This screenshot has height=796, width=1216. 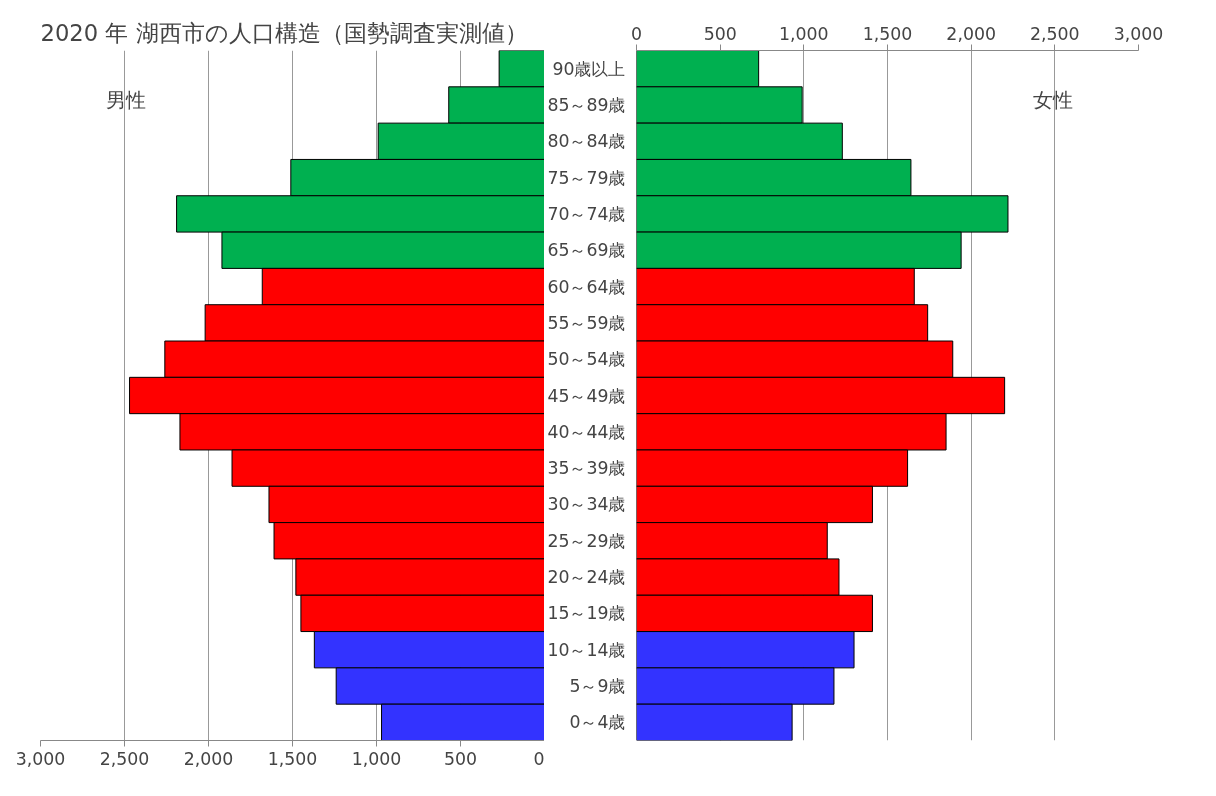 What do you see at coordinates (597, 722) in the screenshot?
I see `y-tick-label: 0～4歳` at bounding box center [597, 722].